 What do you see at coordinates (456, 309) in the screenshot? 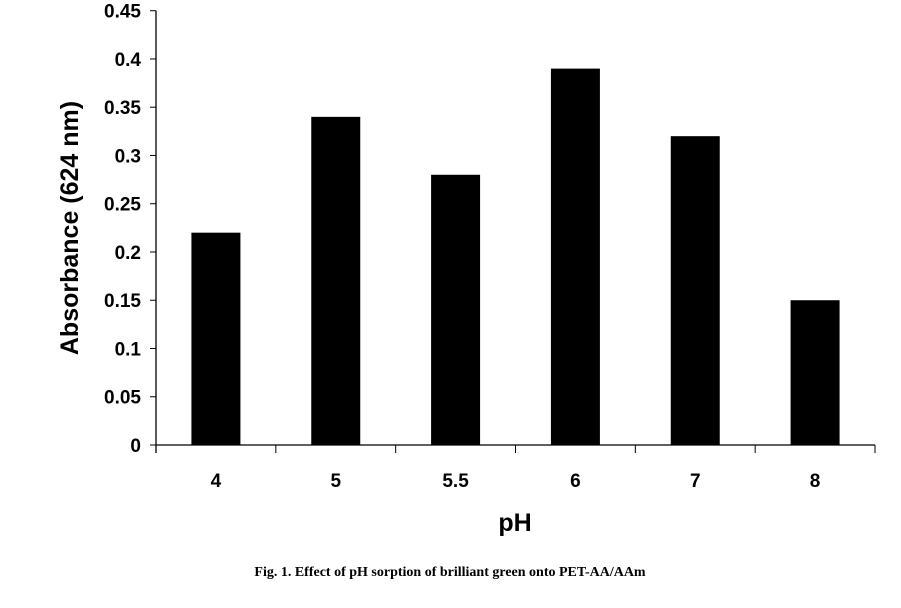
I see `bar-ph-5.5` at bounding box center [456, 309].